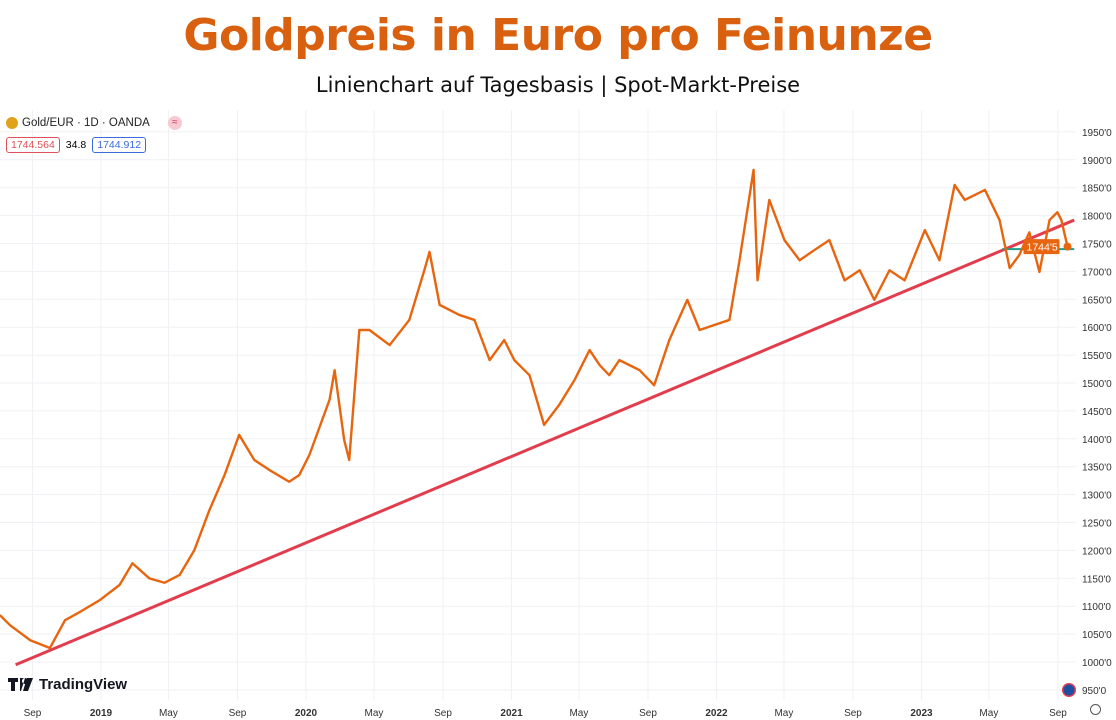 The width and height of the screenshot is (1116, 720). What do you see at coordinates (20, 684) in the screenshot?
I see `tradingview-logo-icon` at bounding box center [20, 684].